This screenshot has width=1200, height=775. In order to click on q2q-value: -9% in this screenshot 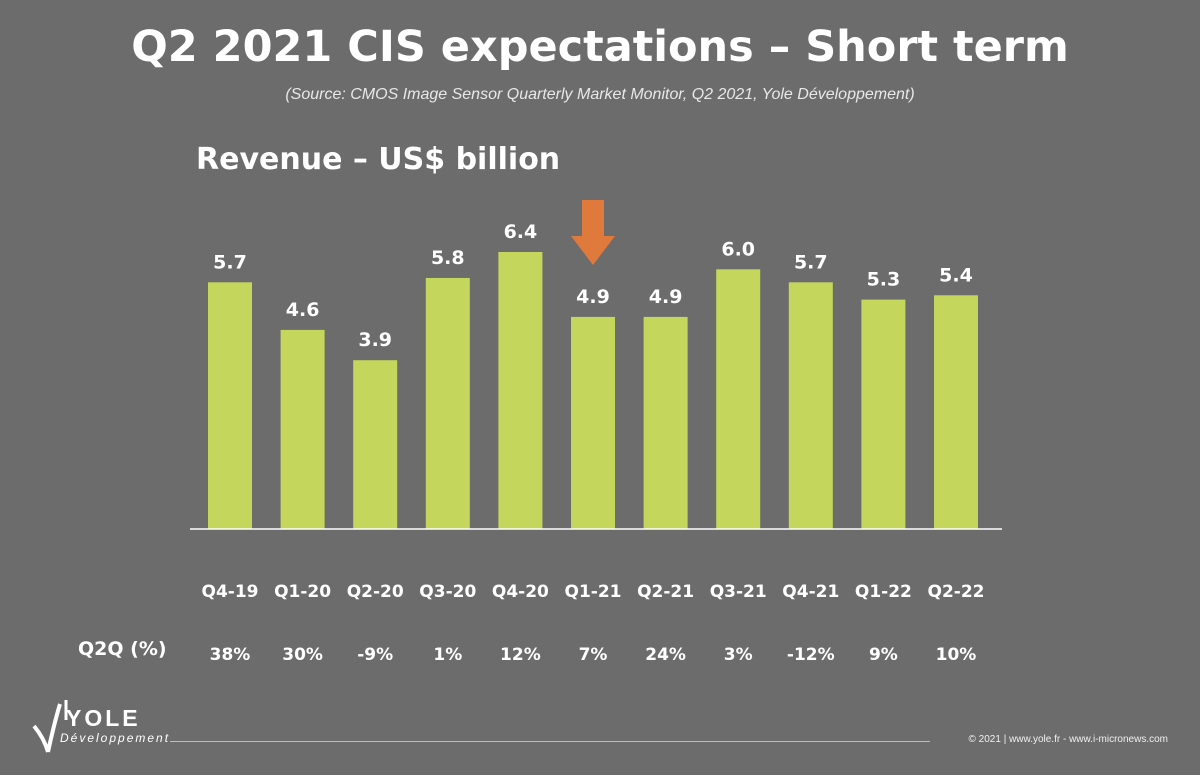, I will do `click(375, 655)`.